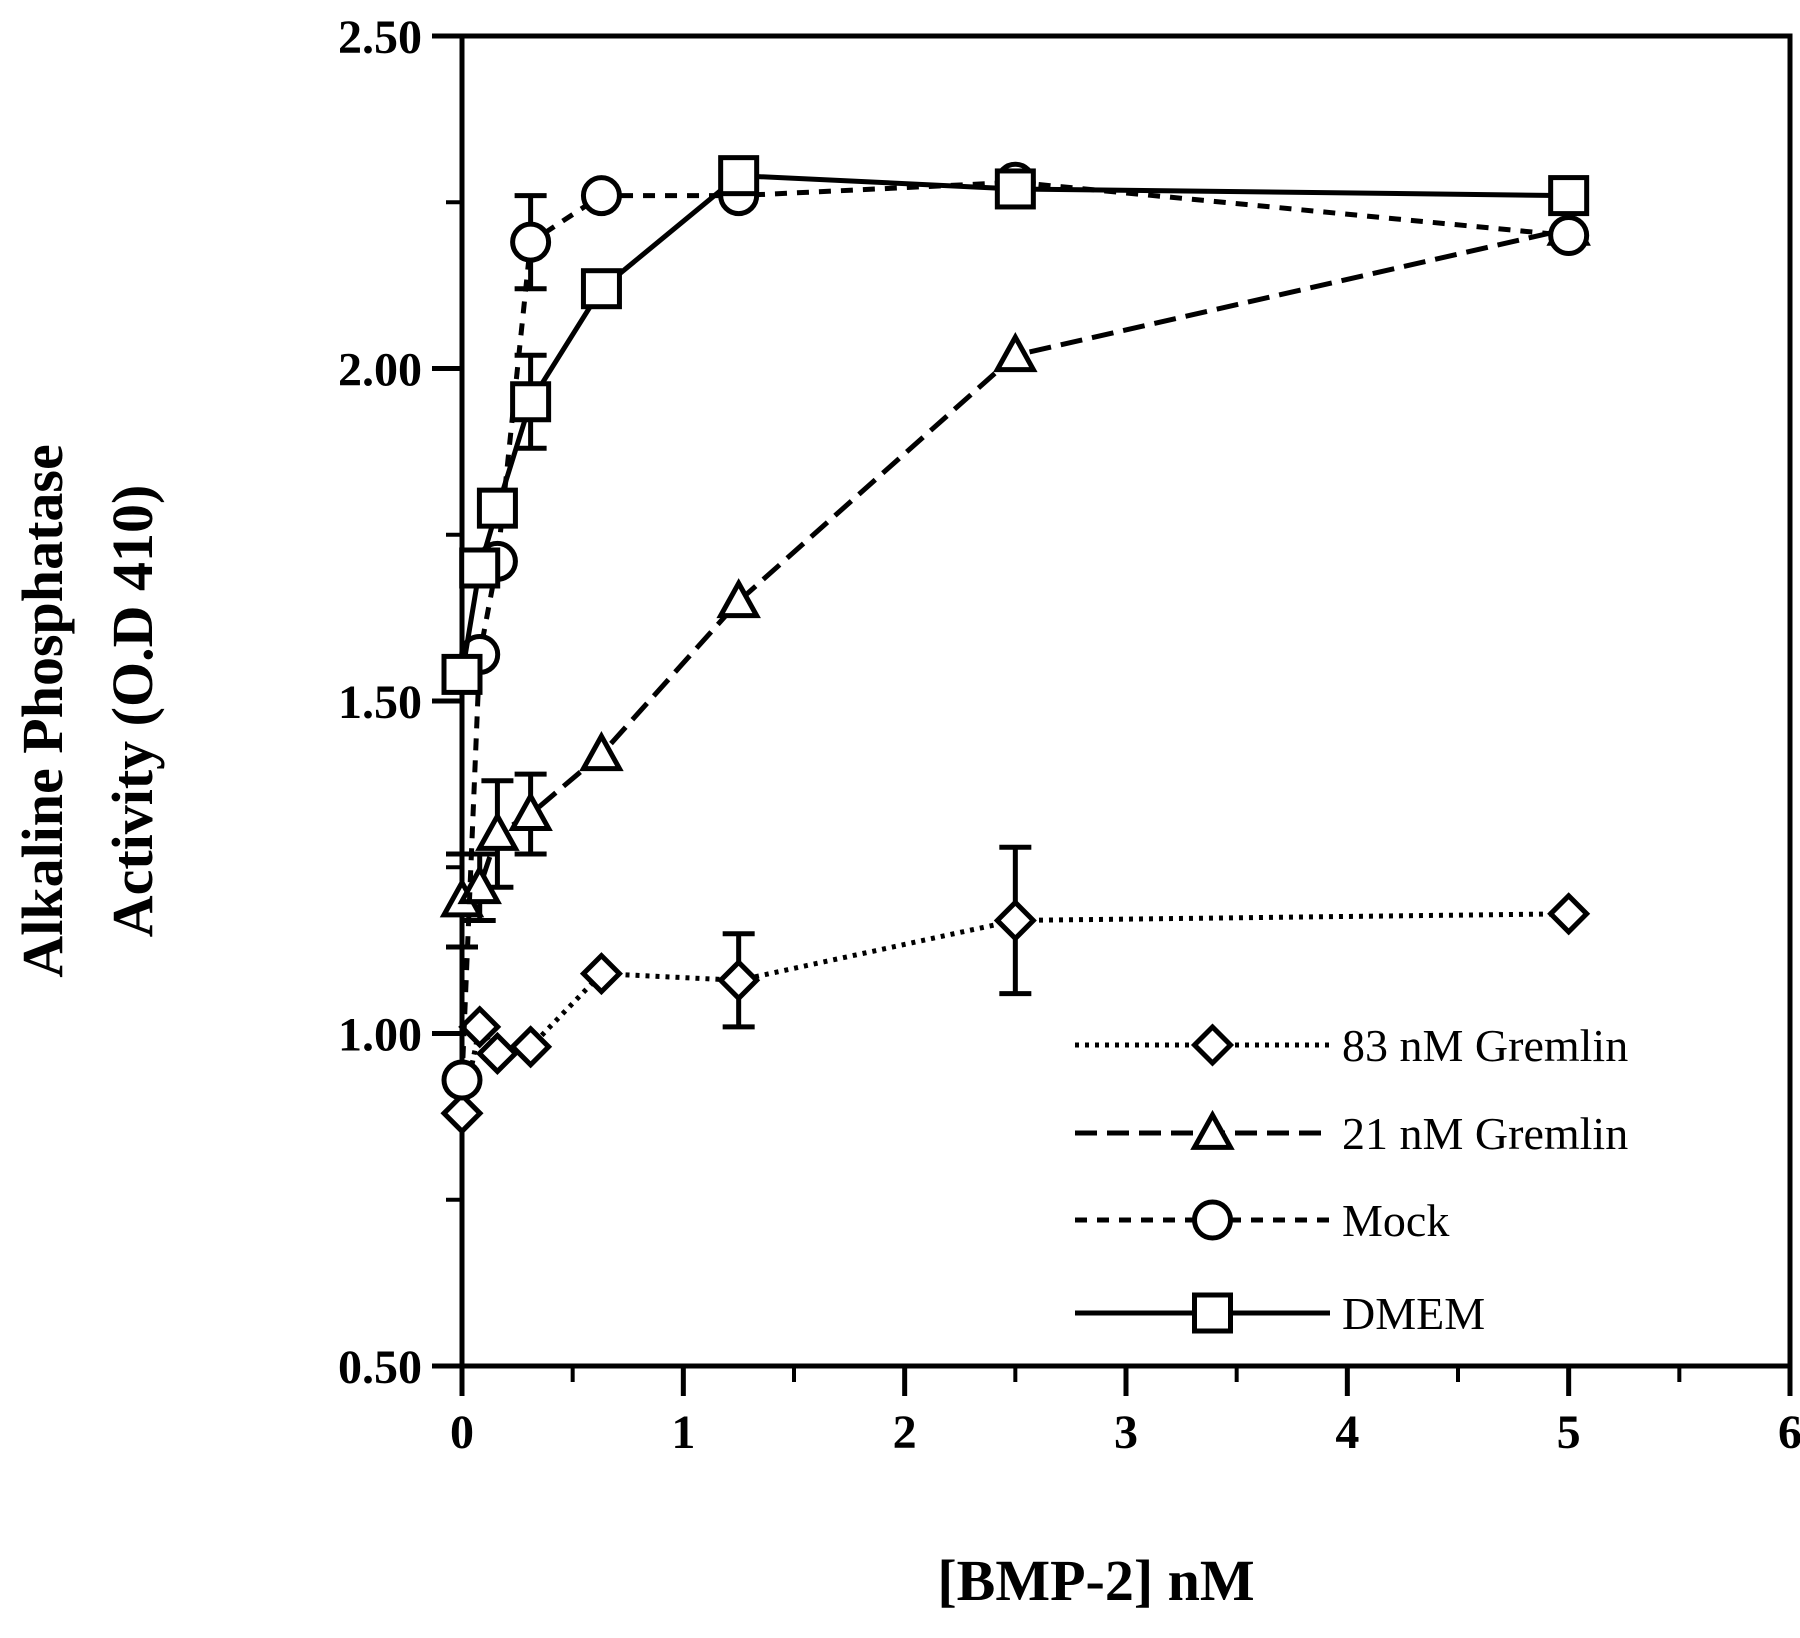  I want to click on y-tick-label: 0.50, so click(380, 1367).